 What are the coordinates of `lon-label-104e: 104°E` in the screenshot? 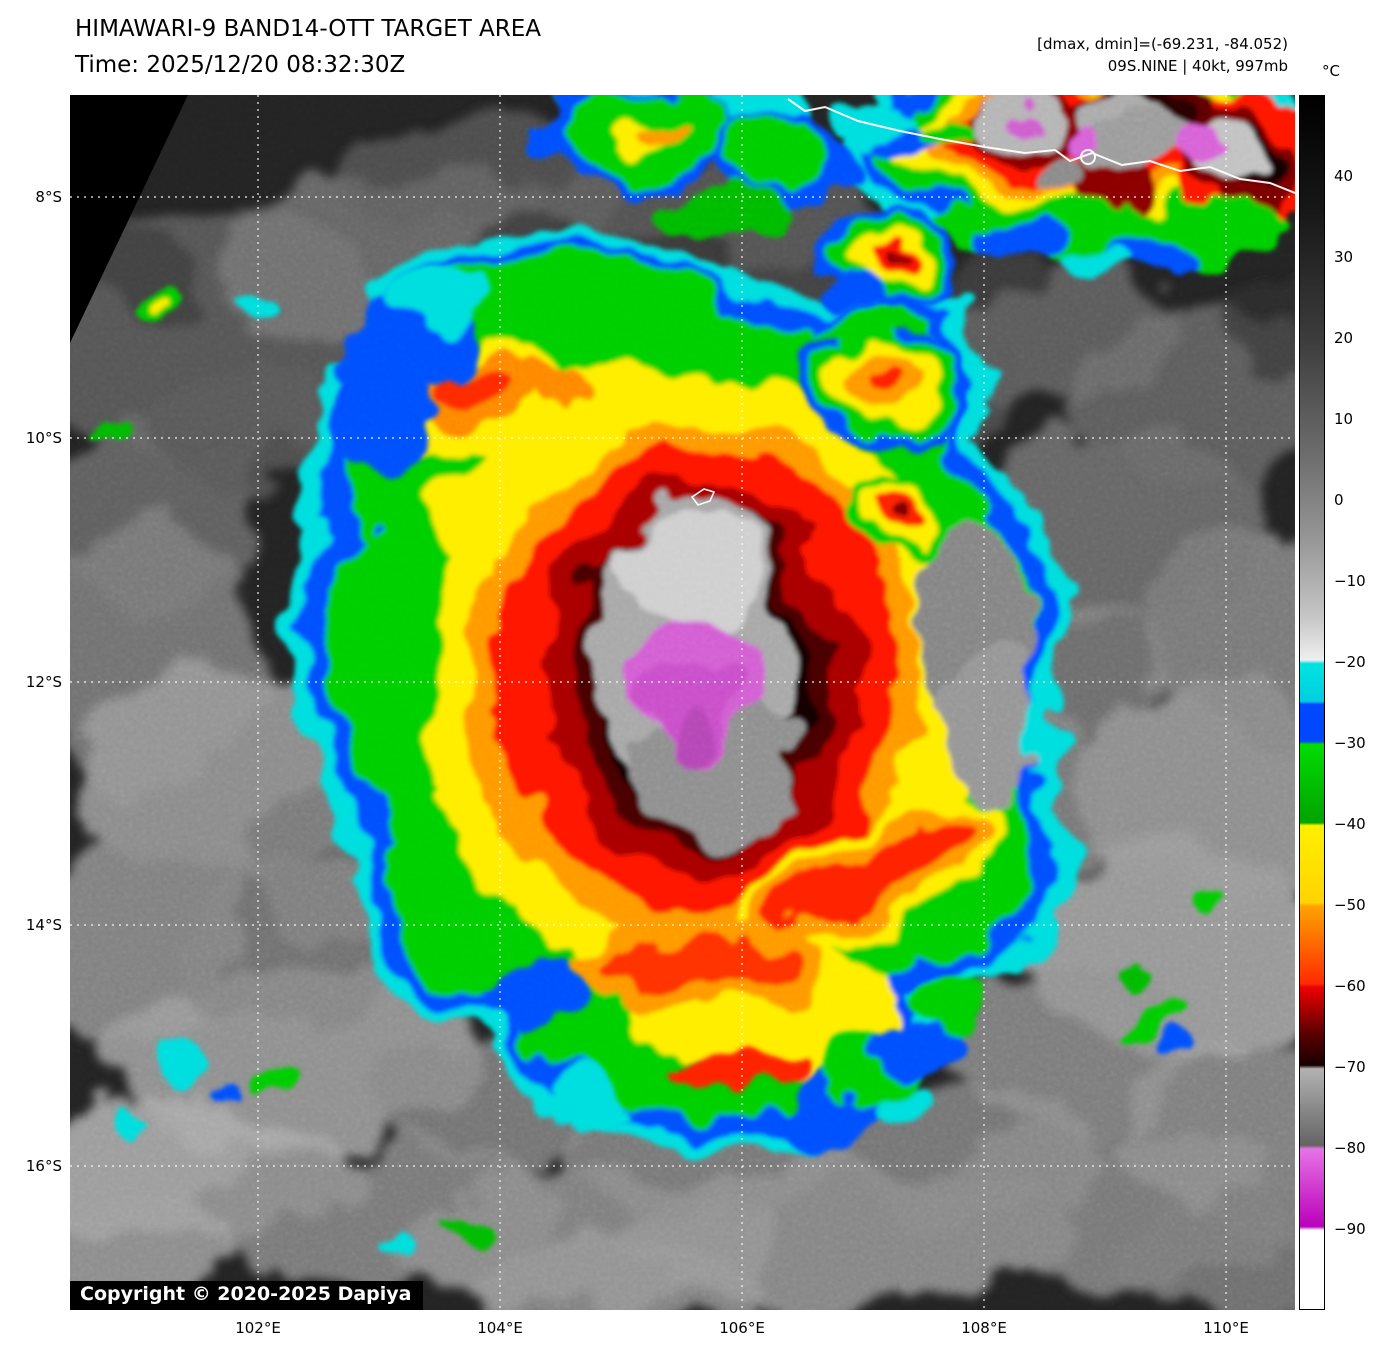 It's located at (500, 1328).